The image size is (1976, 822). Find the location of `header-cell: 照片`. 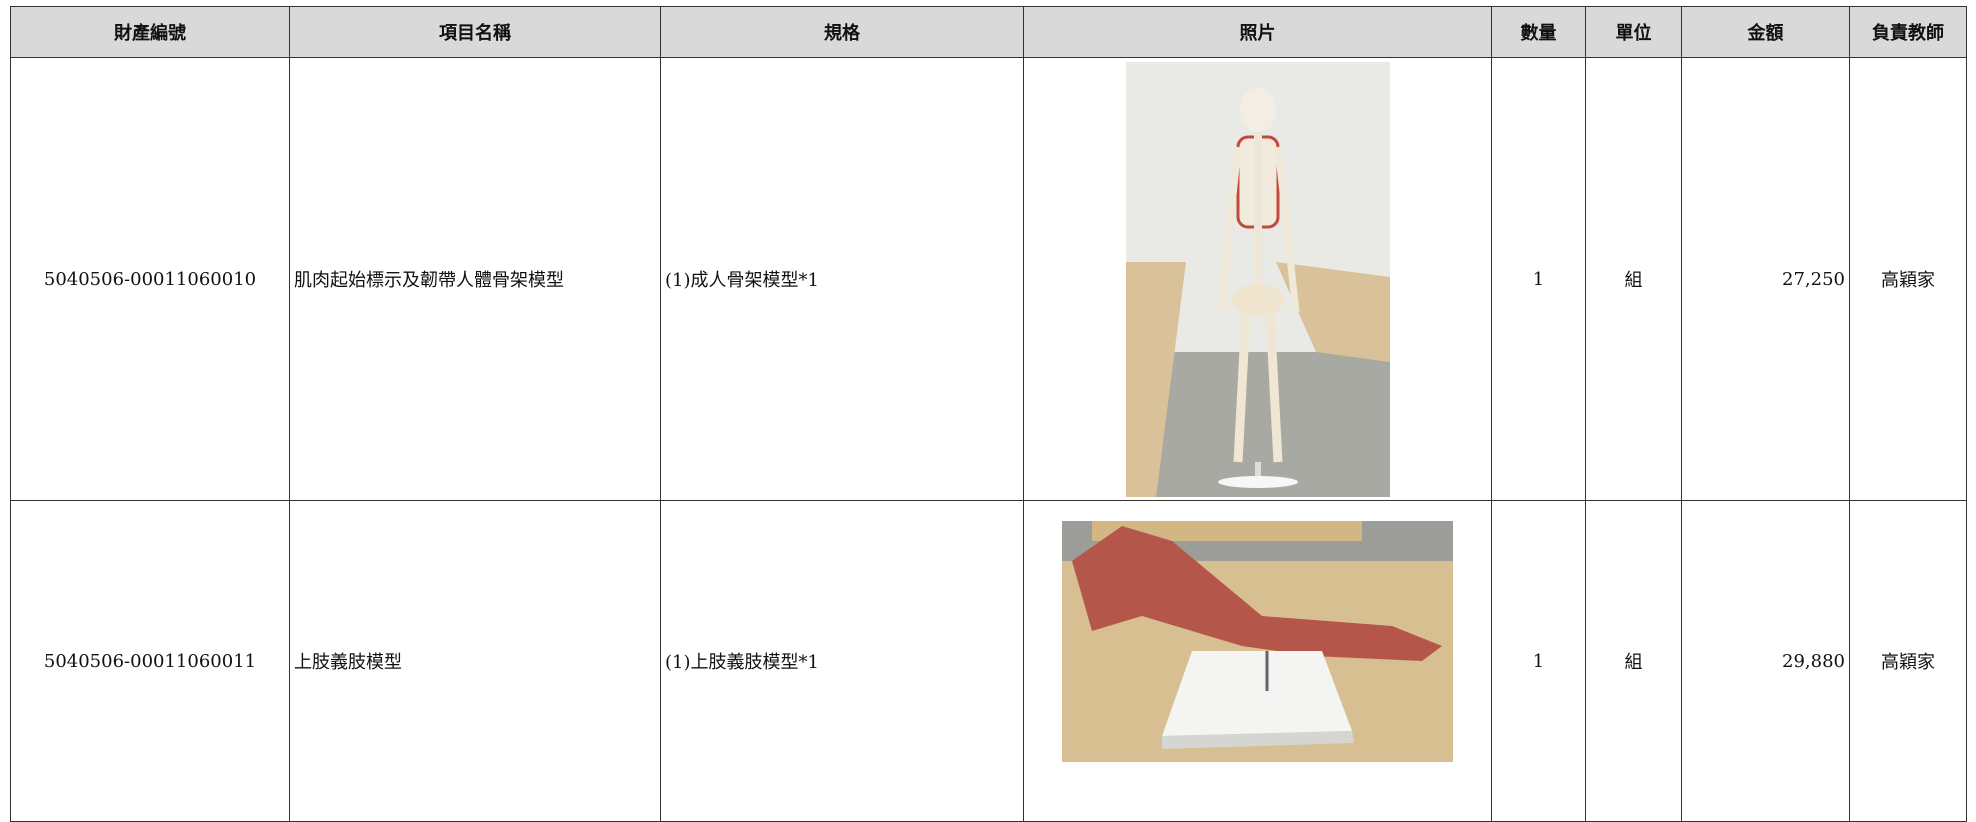

header-cell: 照片 is located at coordinates (1257, 32).